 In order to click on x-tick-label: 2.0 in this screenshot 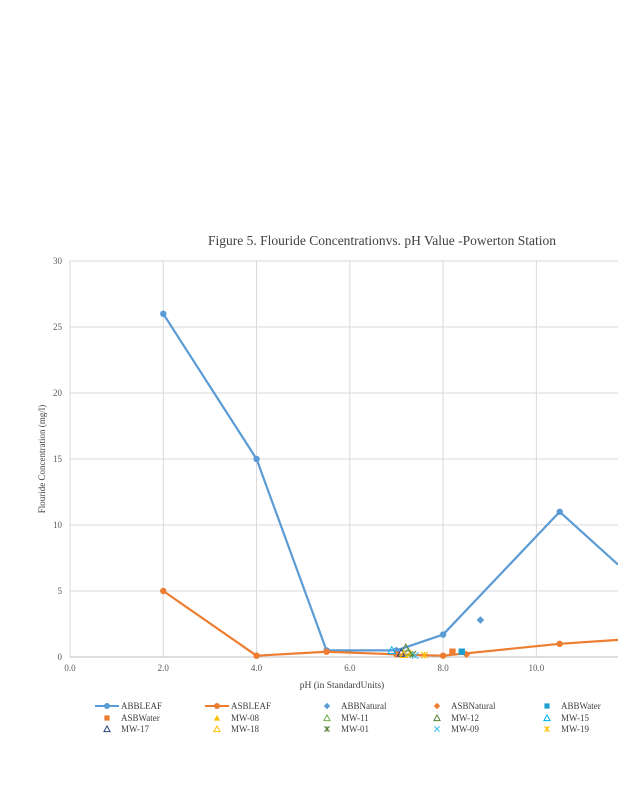, I will do `click(164, 668)`.